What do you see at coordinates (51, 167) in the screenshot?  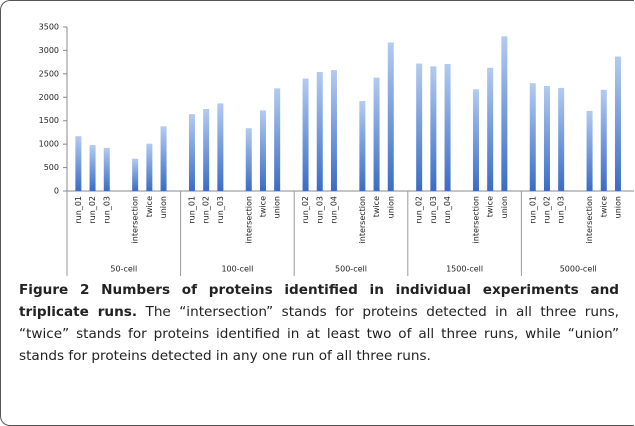 I see `y-tick-label: 500` at bounding box center [51, 167].